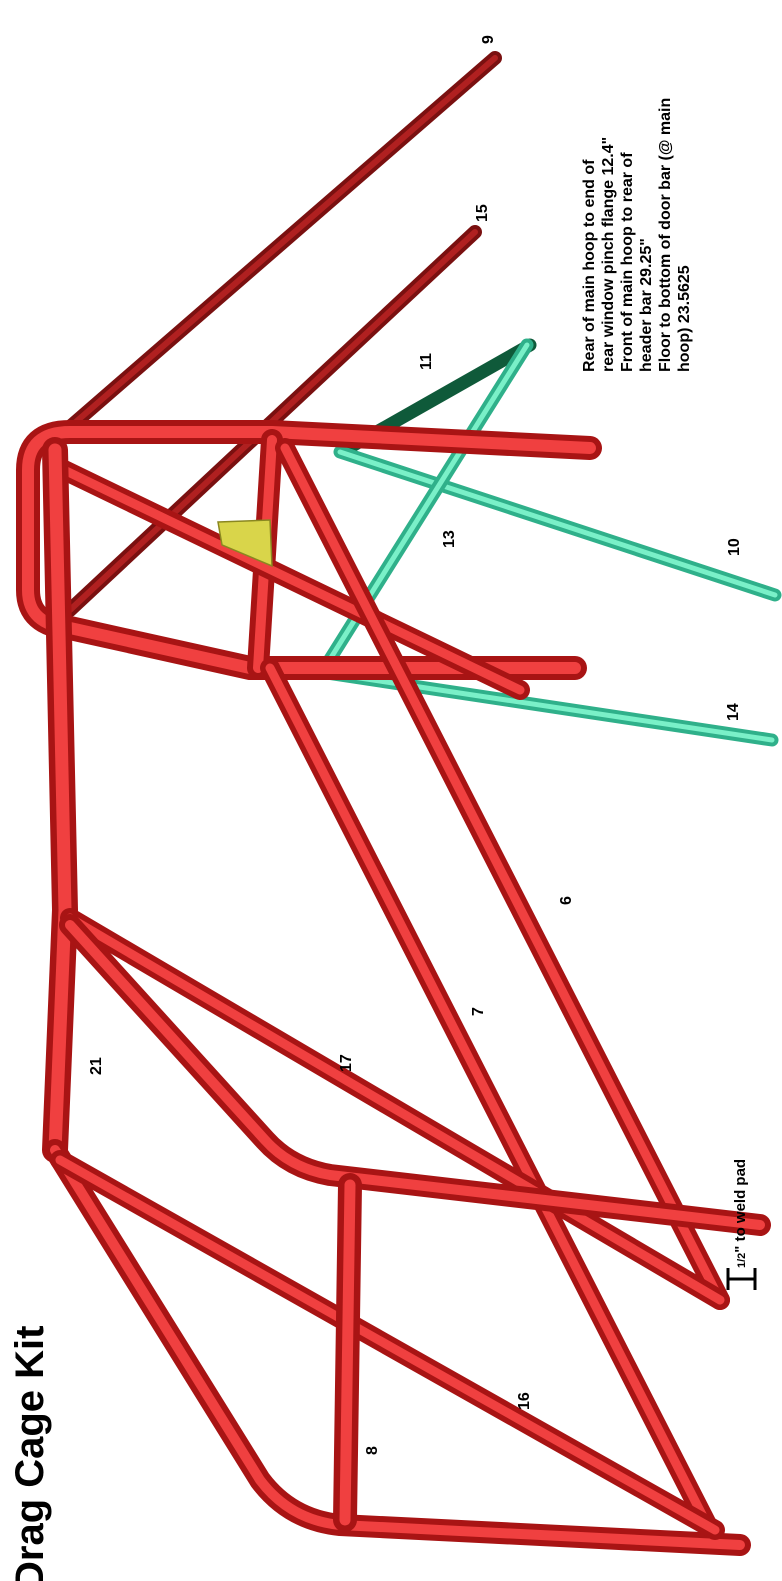  What do you see at coordinates (627, 262) in the screenshot?
I see `note-line-3: Front of main hoop to rear of` at bounding box center [627, 262].